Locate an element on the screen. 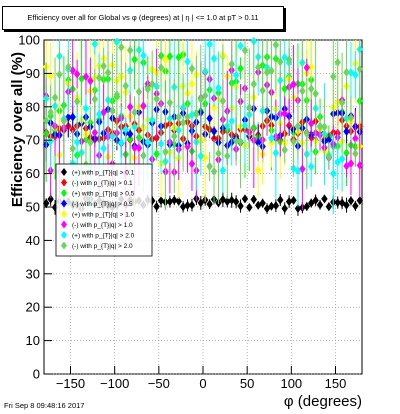 This screenshot has height=414, width=400. legend-label: (+) with p_{T}|q| > 1.0 is located at coordinates (103, 215).